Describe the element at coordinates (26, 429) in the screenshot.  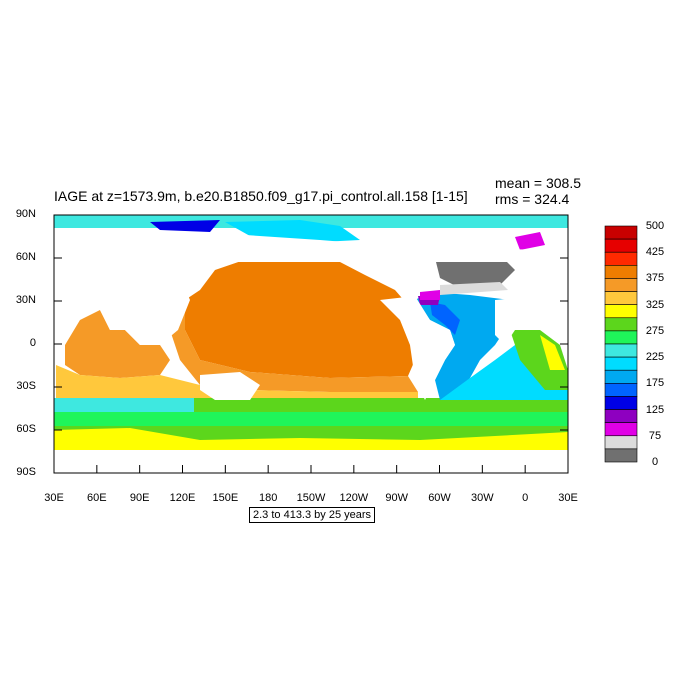
I see `y-tick-label: 60S` at that location.